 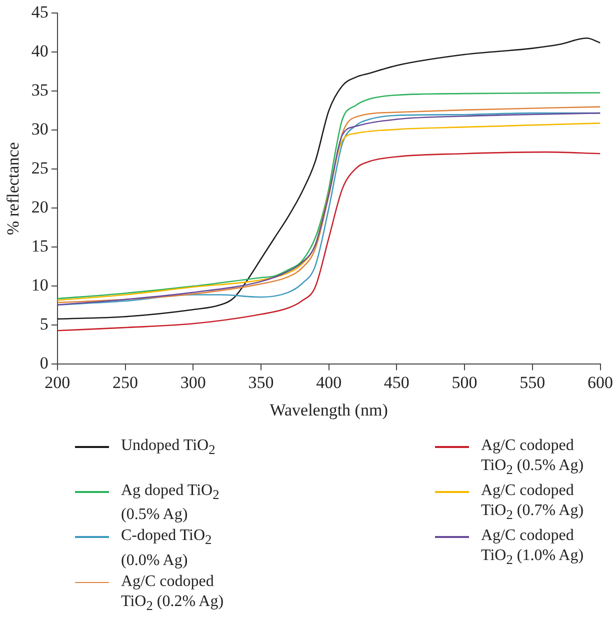 What do you see at coordinates (329, 382) in the screenshot?
I see `x-tick-label: 400` at bounding box center [329, 382].